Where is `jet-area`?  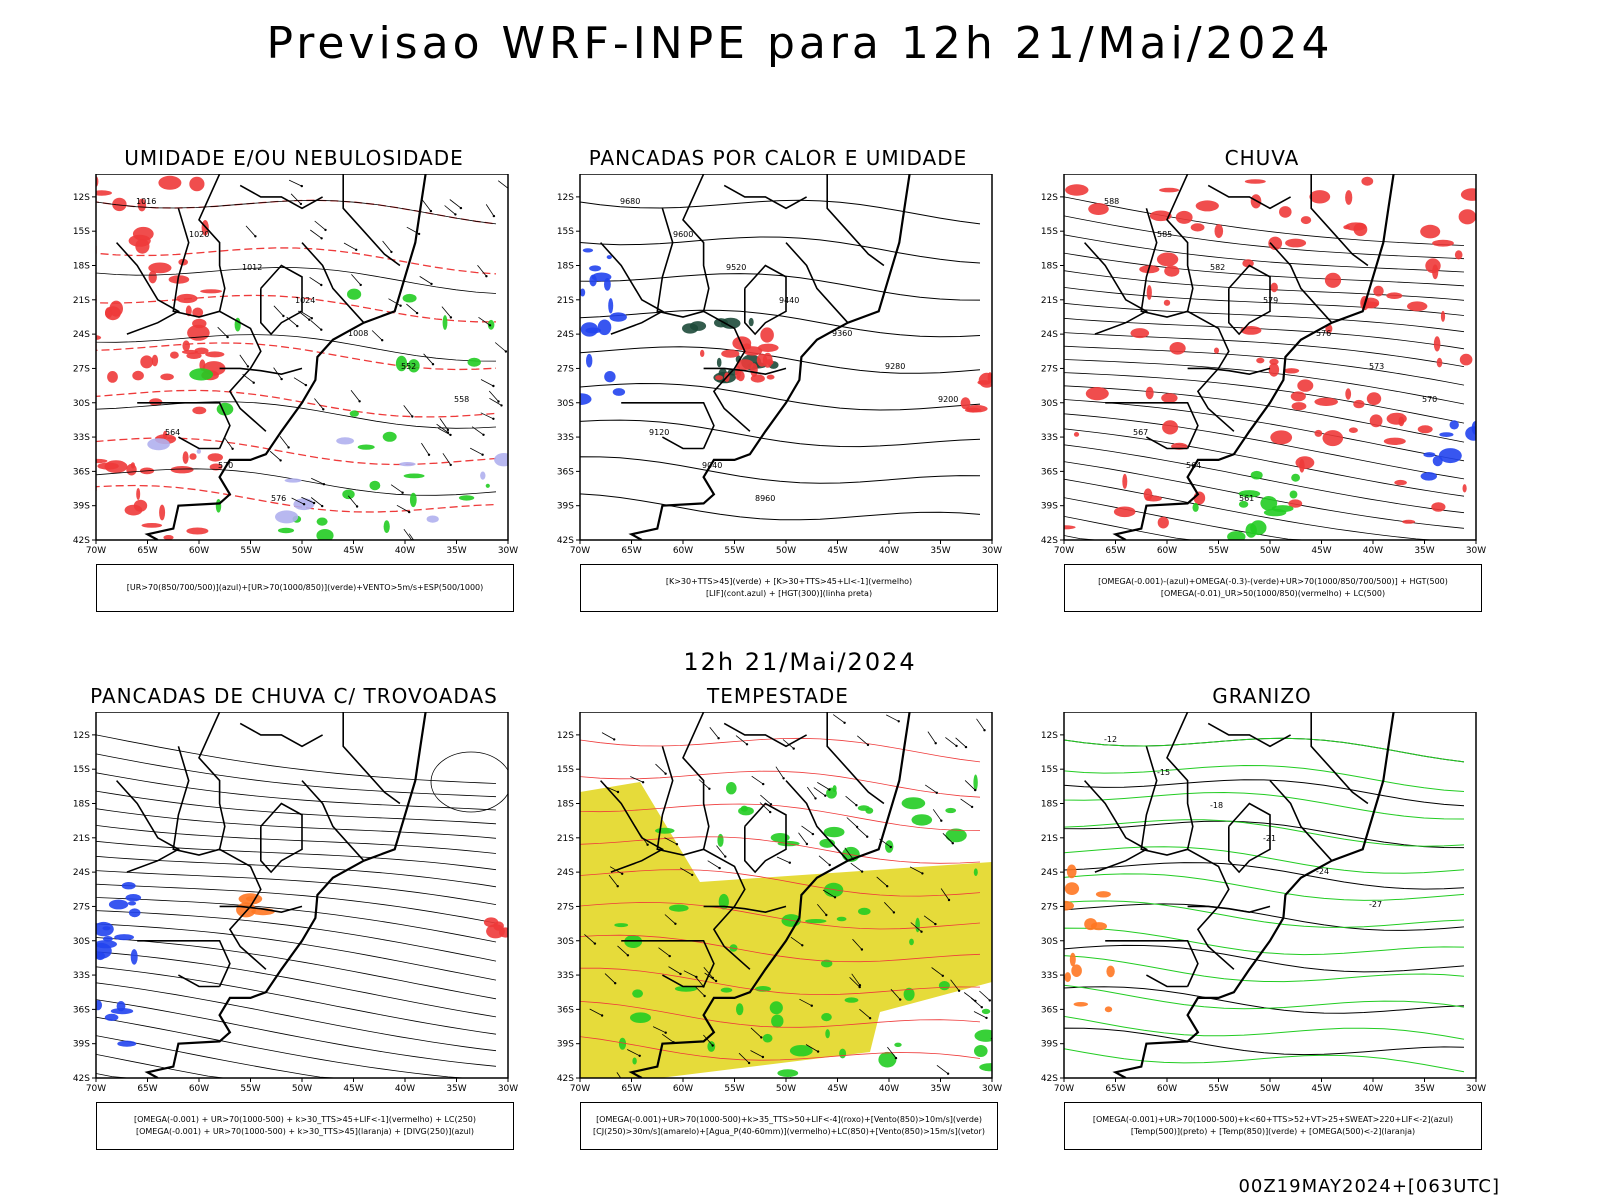
jet-area is located at coordinates (786, 930).